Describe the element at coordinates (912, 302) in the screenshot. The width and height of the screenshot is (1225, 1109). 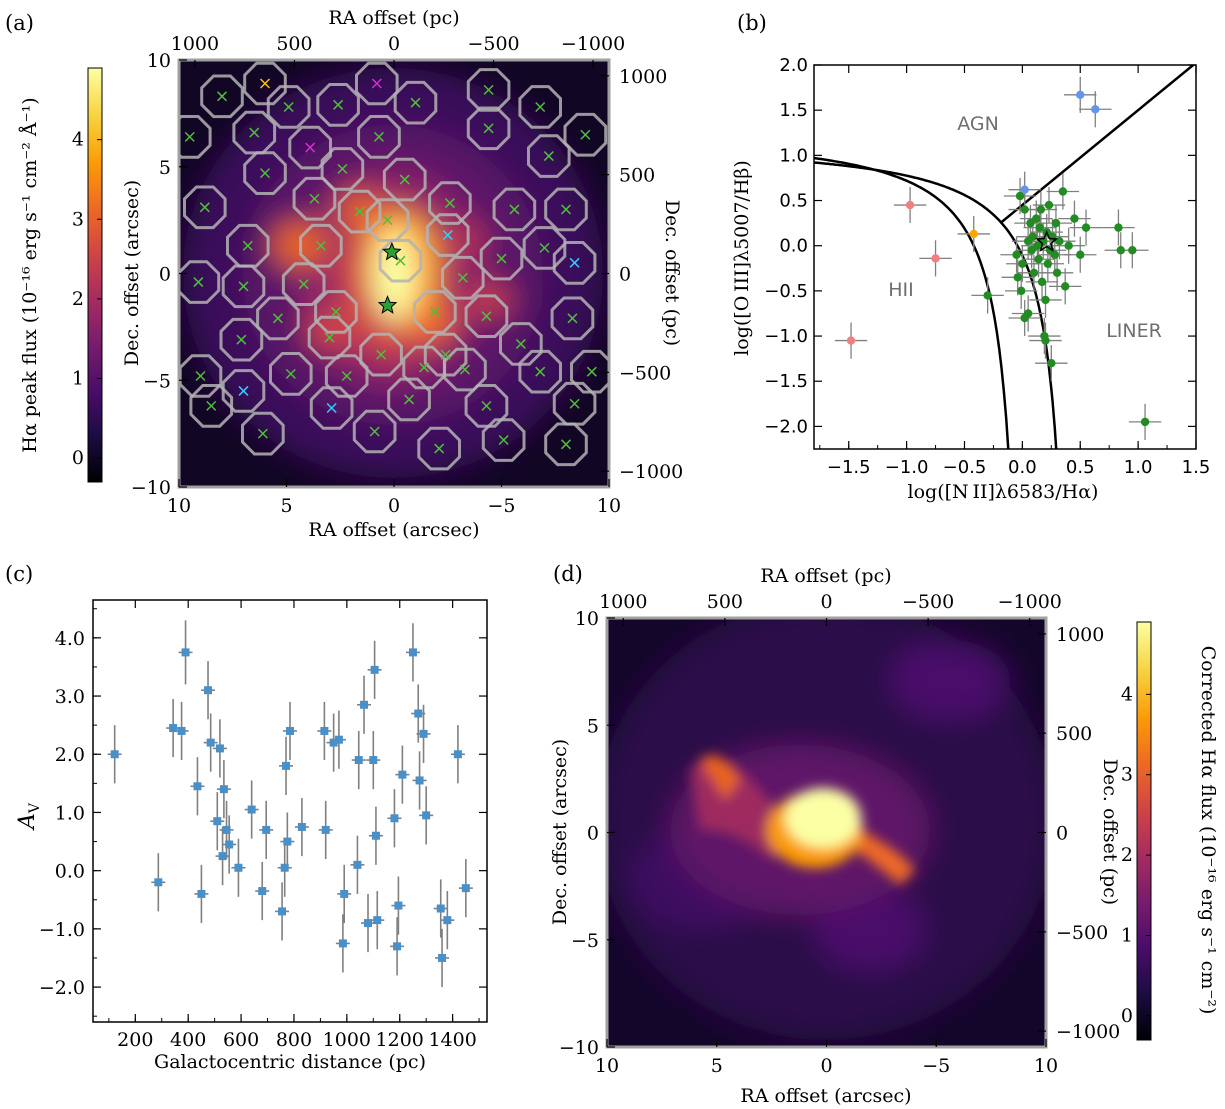
I see `kauffmann-curve` at that location.